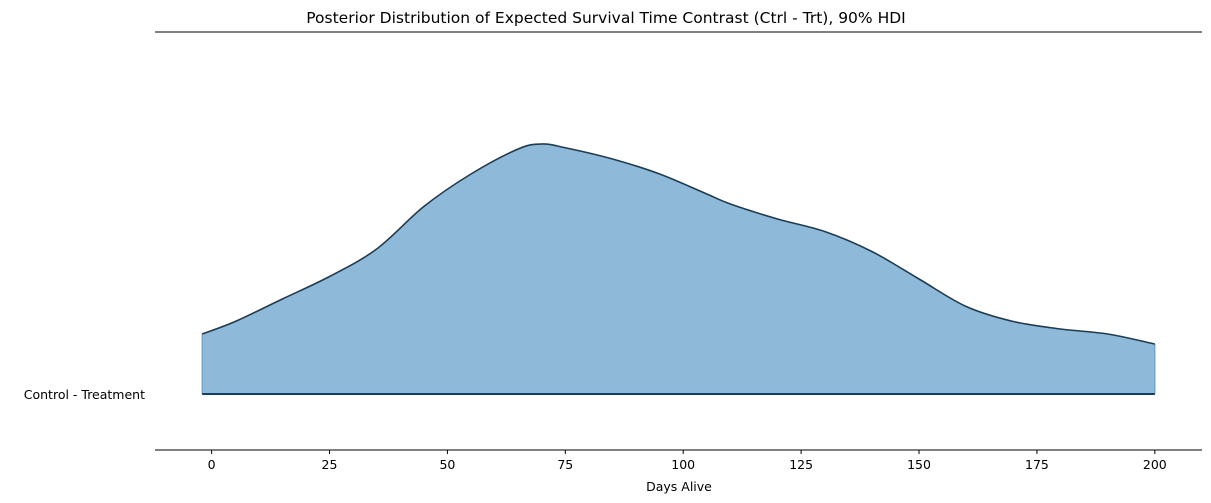 Image resolution: width=1211 pixels, height=503 pixels. Describe the element at coordinates (683, 464) in the screenshot. I see `x-tick-label: 100` at that location.